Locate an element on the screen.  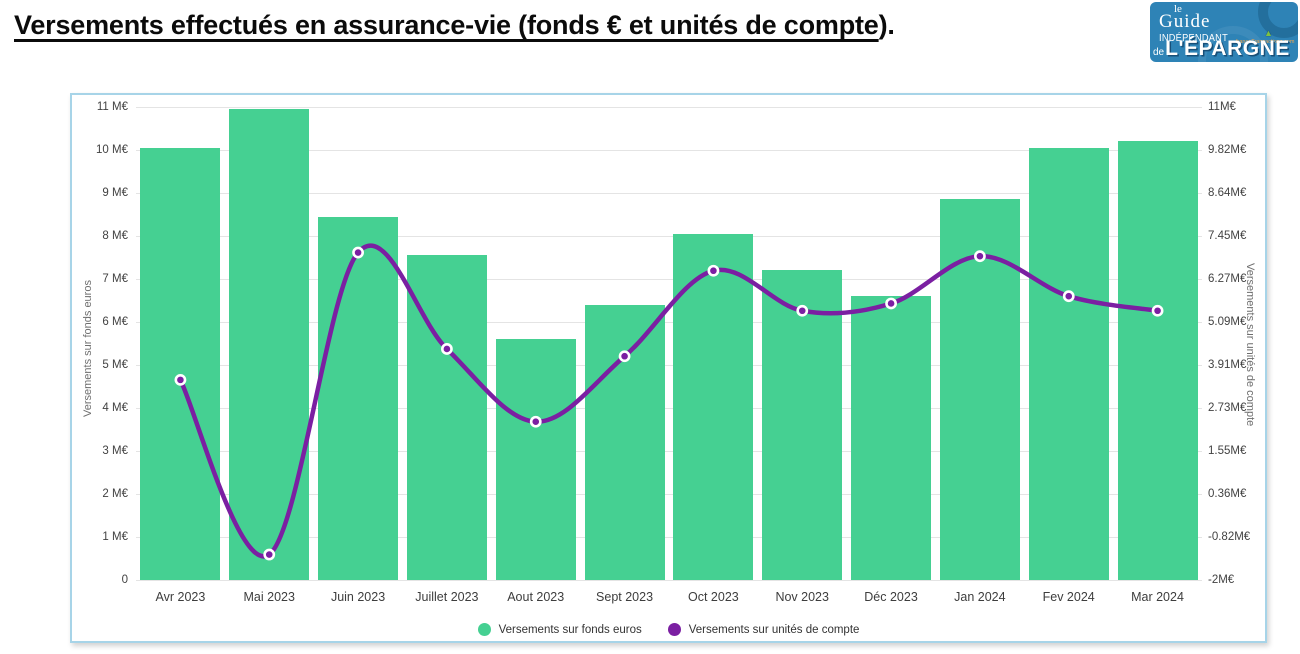
legend-label-unites-de-compte: Versements sur unités de compte is located at coordinates (774, 629).